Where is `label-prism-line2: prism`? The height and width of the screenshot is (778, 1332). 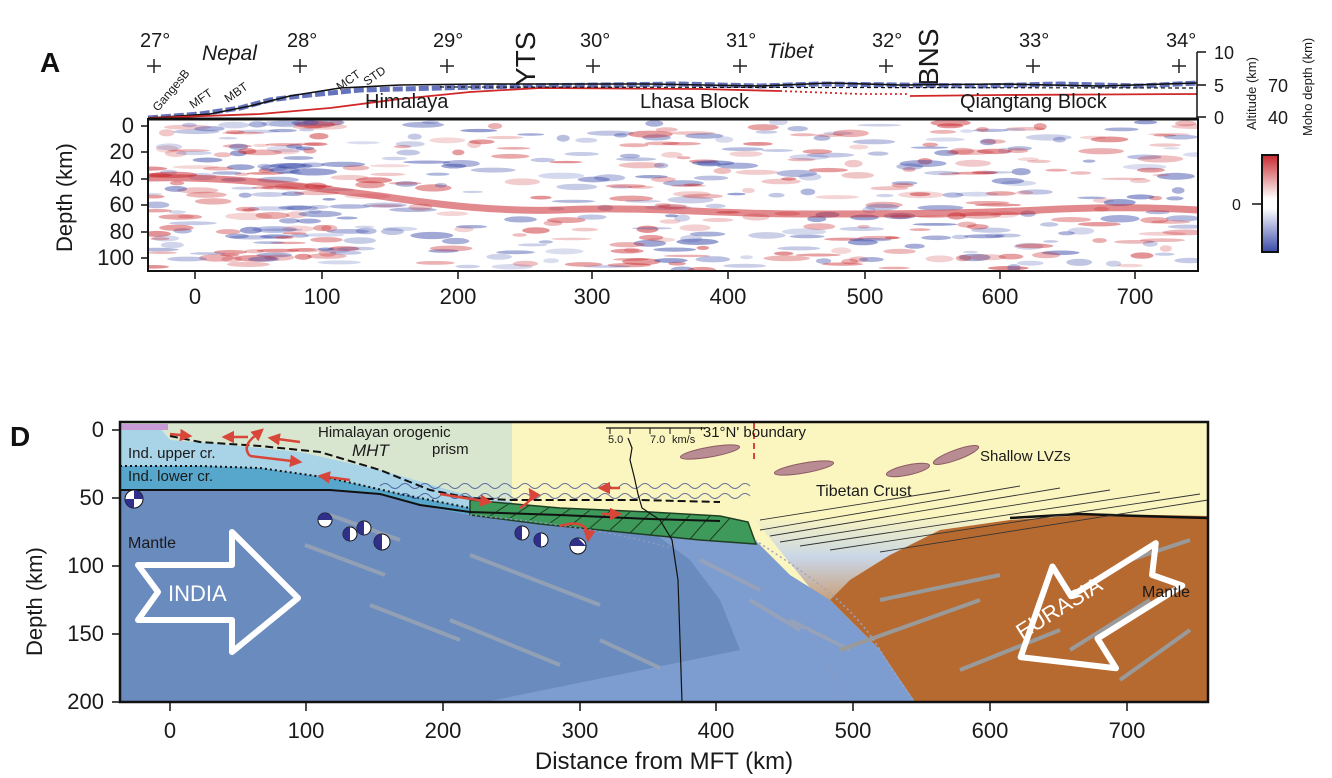
label-prism-line2: prism is located at coordinates (450, 449).